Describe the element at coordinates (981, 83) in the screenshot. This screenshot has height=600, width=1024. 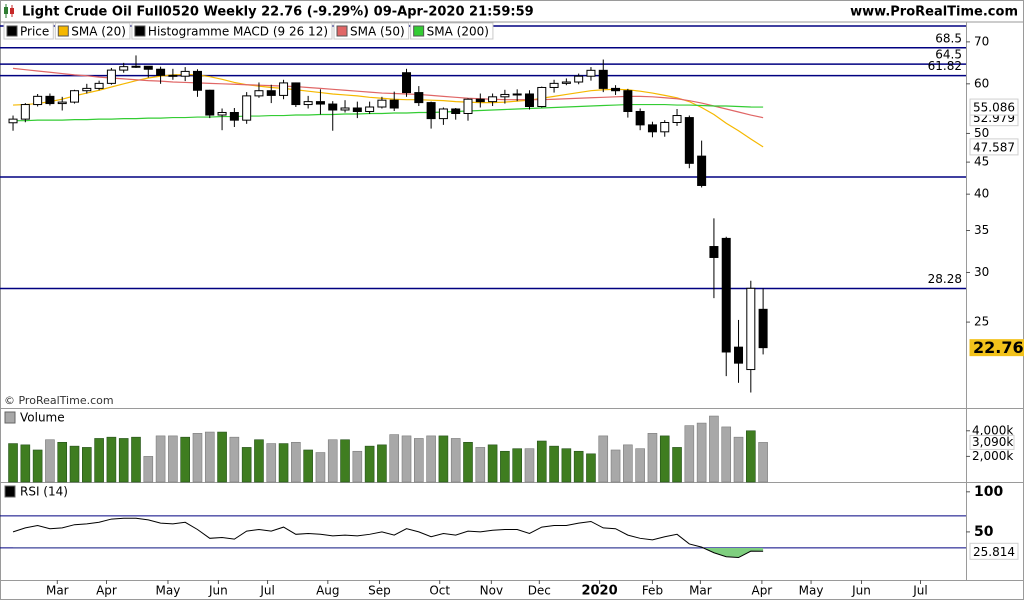
I see `y-tick-label: 60` at that location.